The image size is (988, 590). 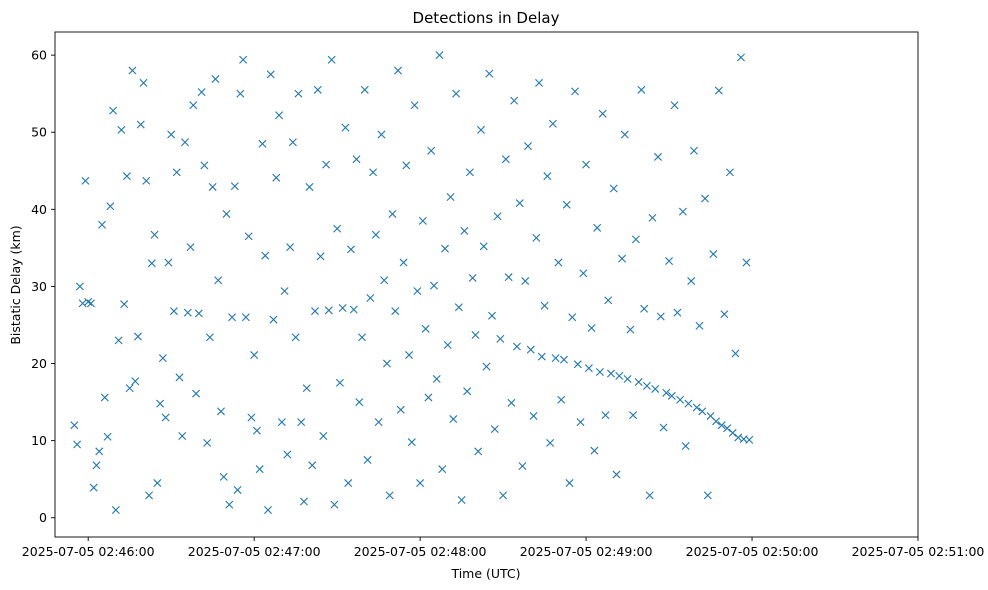 What do you see at coordinates (39, 55) in the screenshot?
I see `y-tick-label: 60` at bounding box center [39, 55].